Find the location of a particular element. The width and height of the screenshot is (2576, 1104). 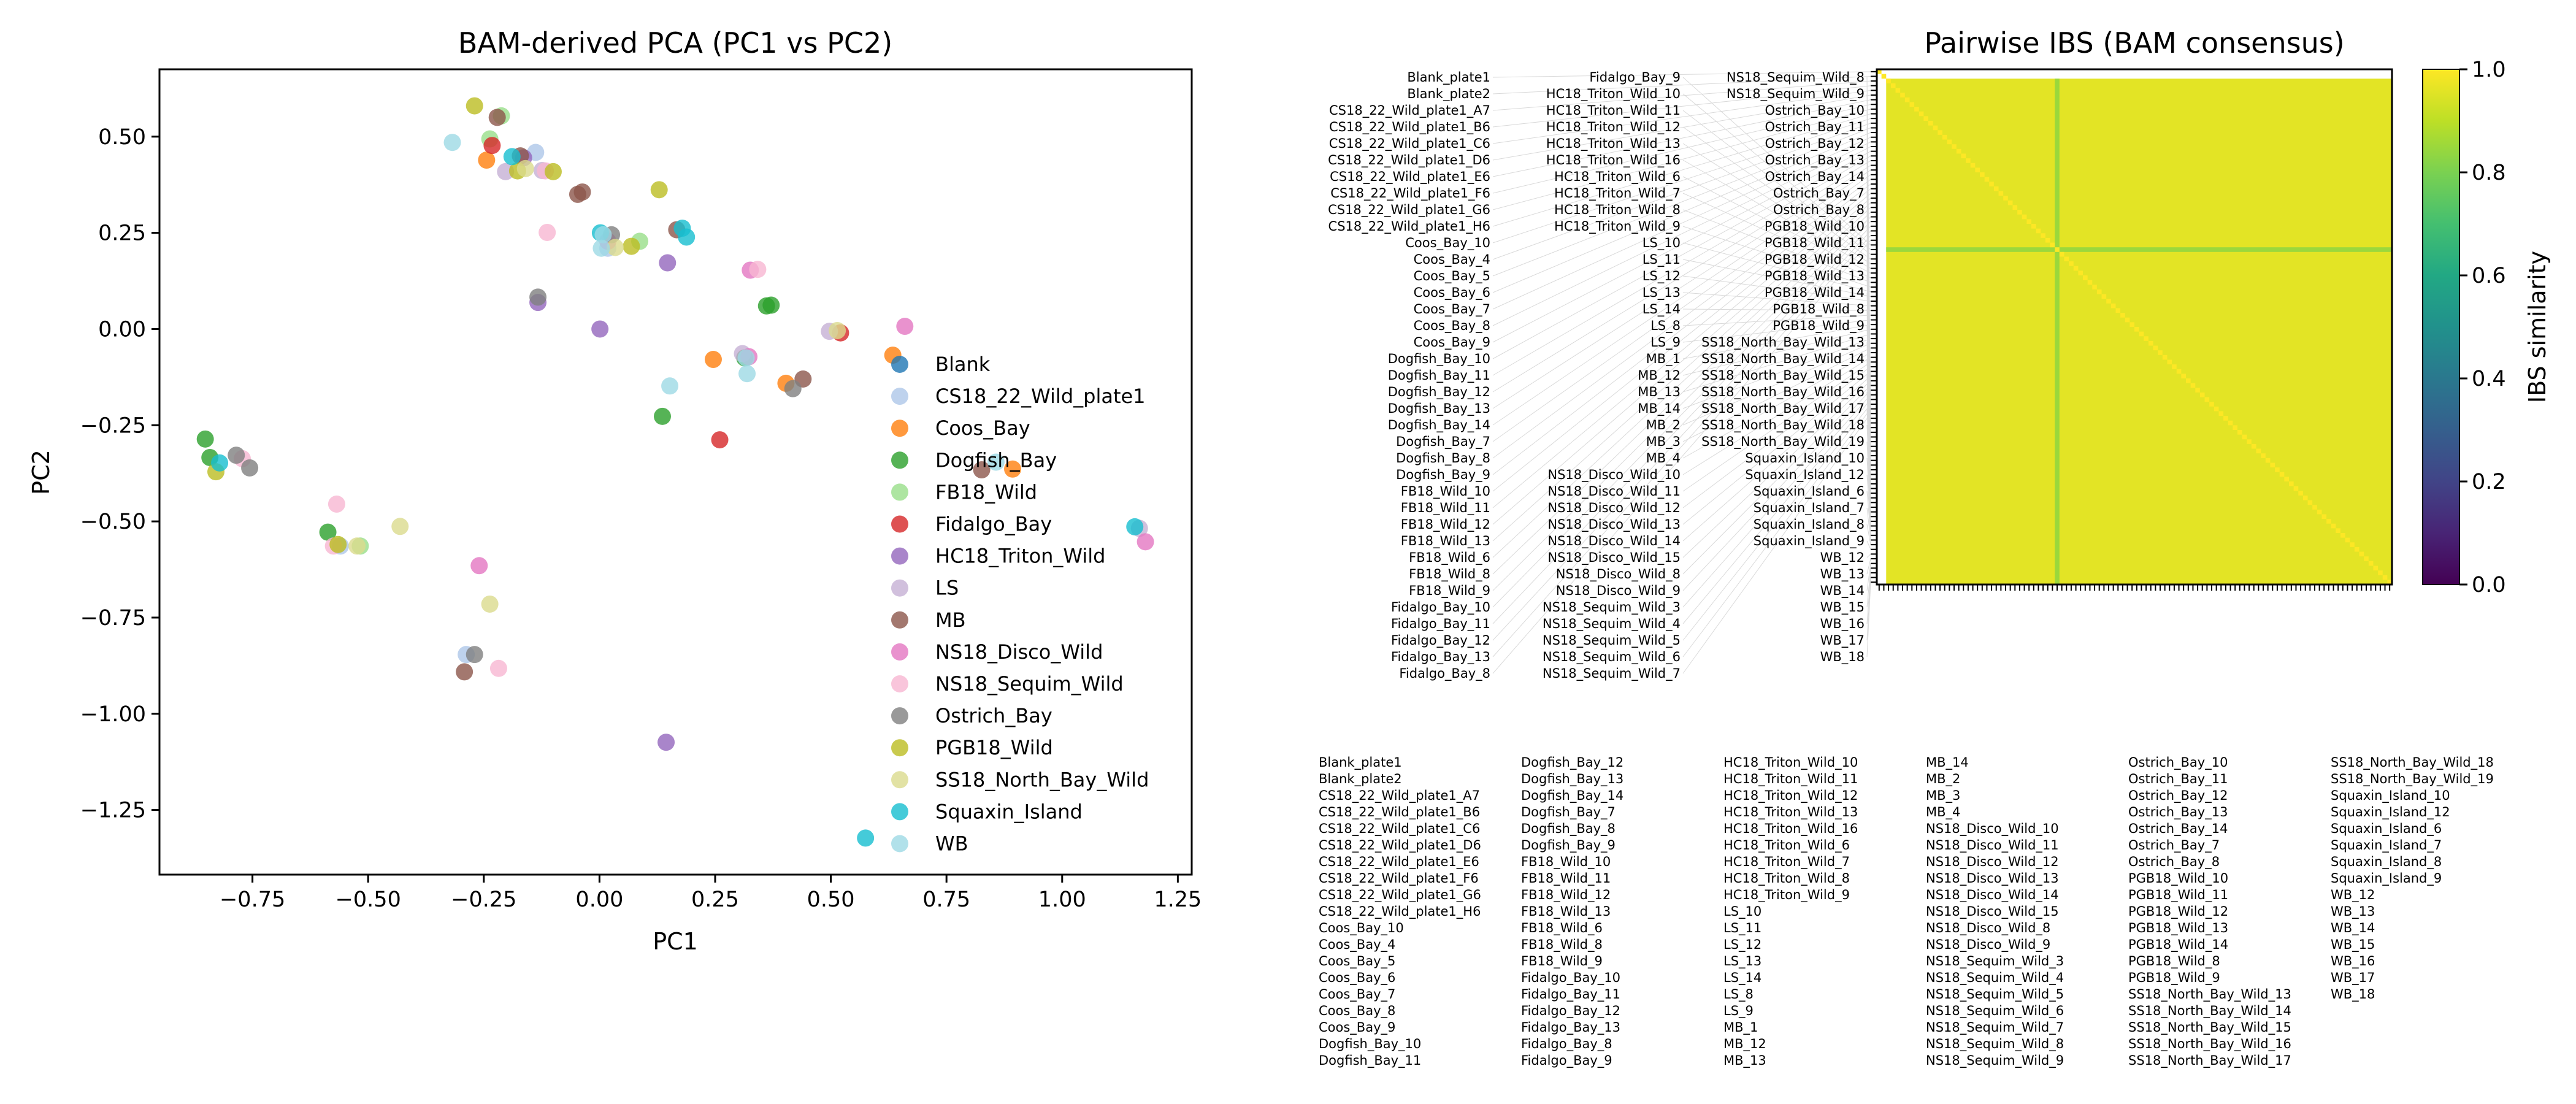

row-label: PGB18_Wild_12 is located at coordinates (1815, 259).